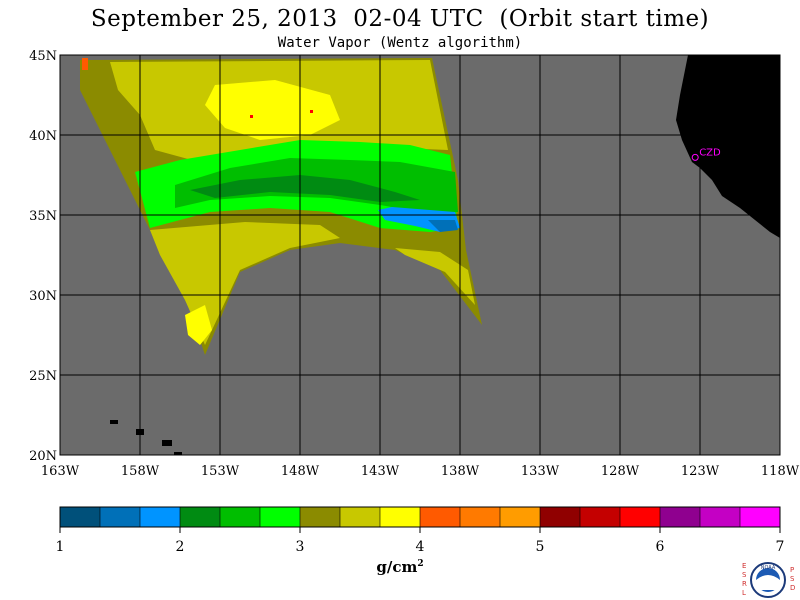  I want to click on longitude-tick-label: 153W, so click(220, 471).